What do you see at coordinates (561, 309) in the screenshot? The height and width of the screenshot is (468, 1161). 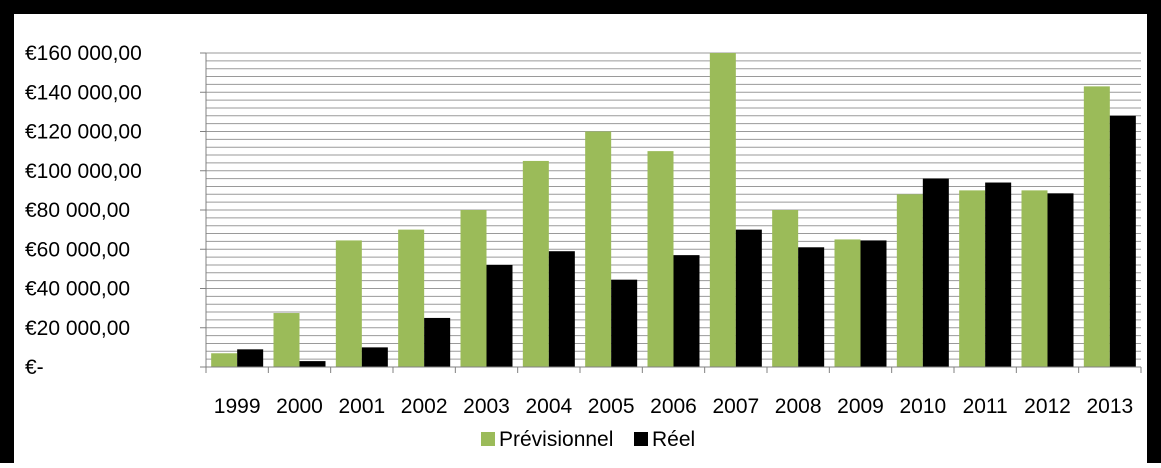 I see `bar-reel-2004` at bounding box center [561, 309].